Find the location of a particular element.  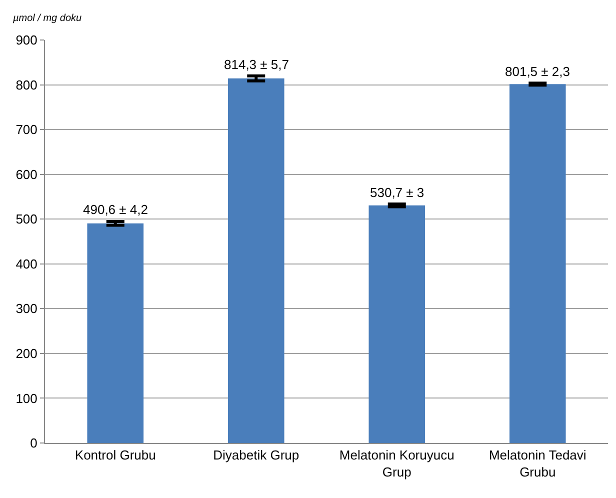

y-tick-label: 300 is located at coordinates (27, 308).